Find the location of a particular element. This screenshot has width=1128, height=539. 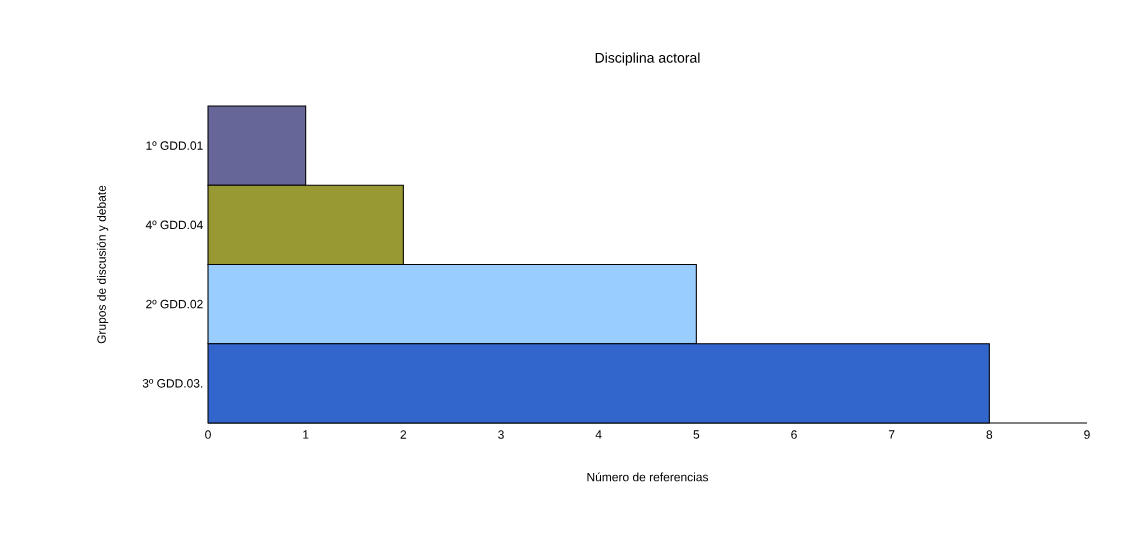

y-tick-label: 2º GDD.02 is located at coordinates (174, 304).